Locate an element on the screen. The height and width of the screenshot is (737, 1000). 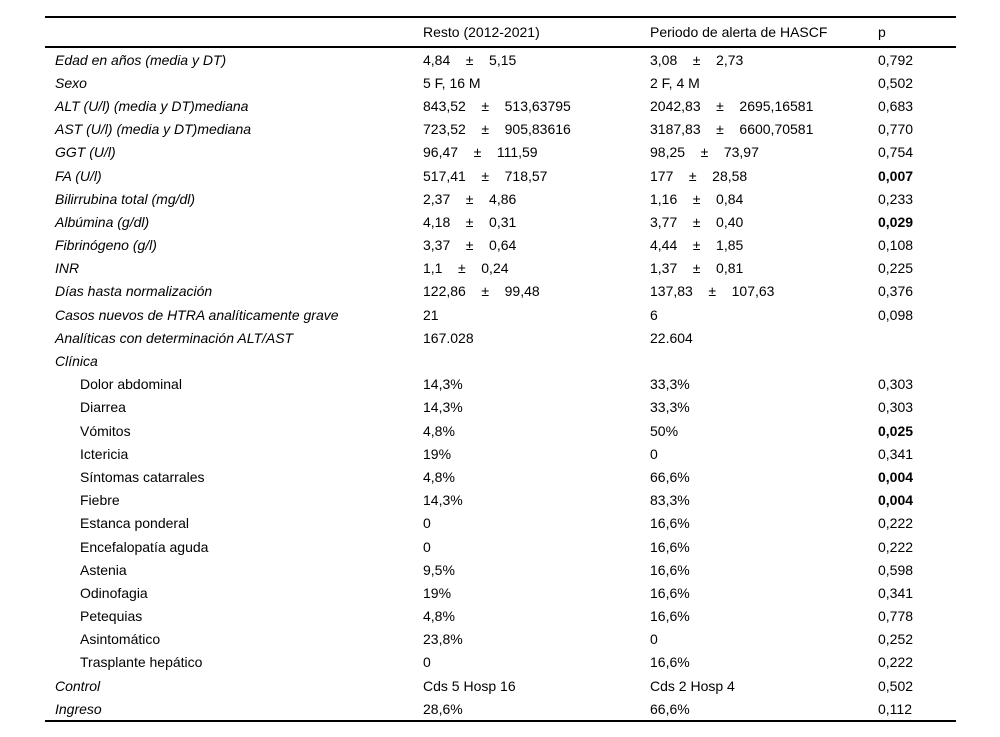
row-label: Trasplante hepático is located at coordinates (141, 662).